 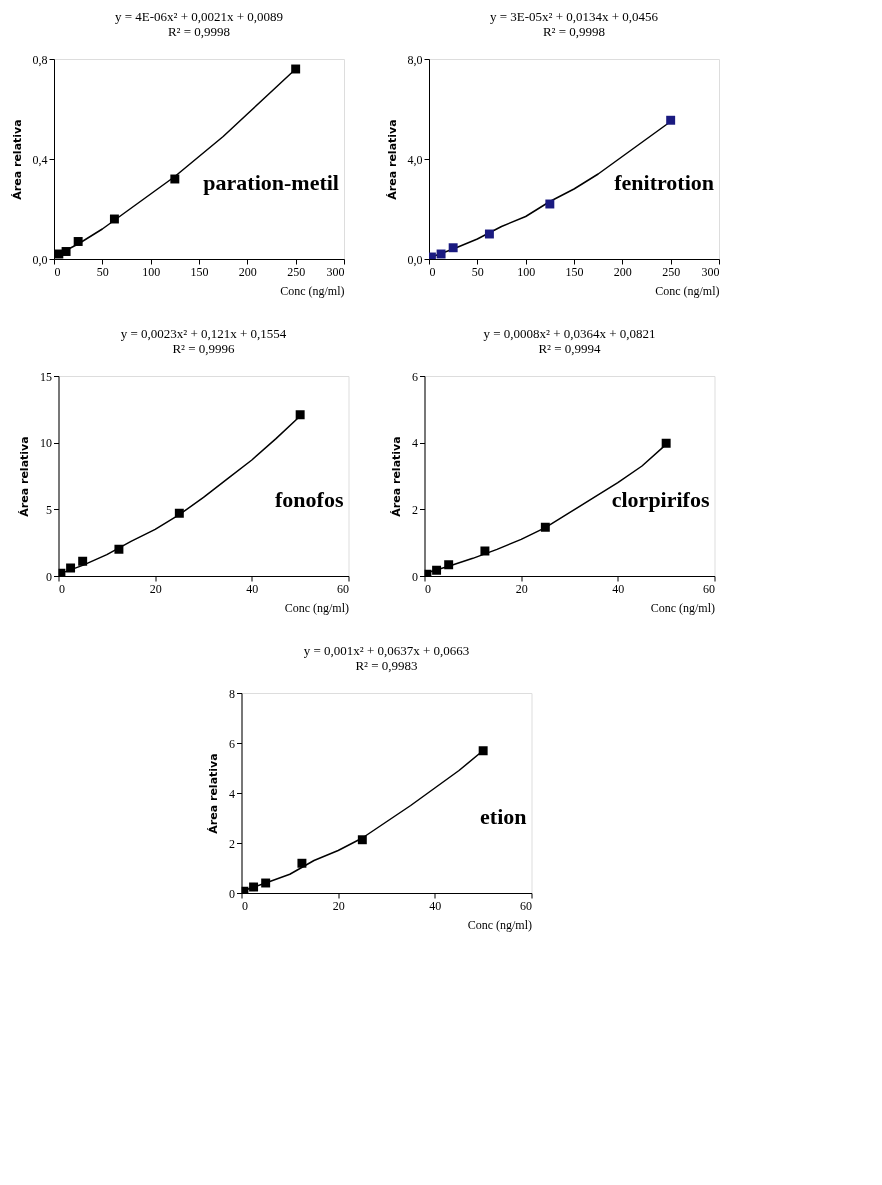 What do you see at coordinates (203, 333) in the screenshot?
I see `text: y = 0,0023x² + 0,121x + 0,1554` at bounding box center [203, 333].